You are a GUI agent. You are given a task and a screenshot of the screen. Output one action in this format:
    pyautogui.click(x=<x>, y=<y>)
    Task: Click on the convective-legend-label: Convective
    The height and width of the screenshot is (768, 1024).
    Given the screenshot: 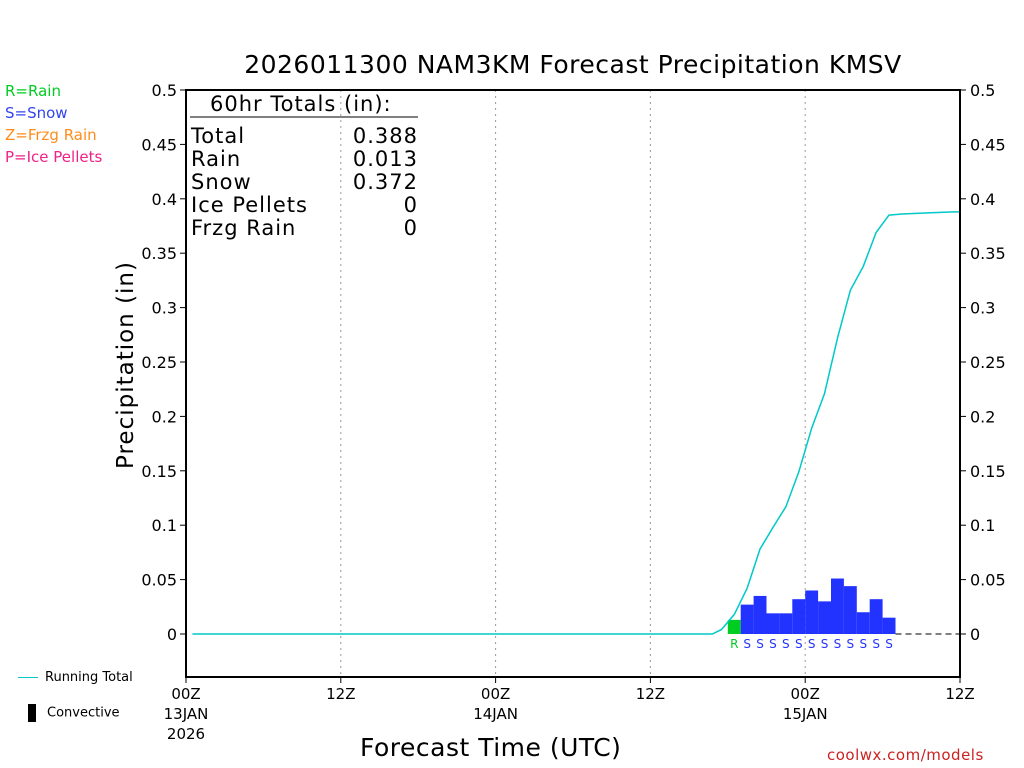 What is the action you would take?
    pyautogui.click(x=83, y=713)
    